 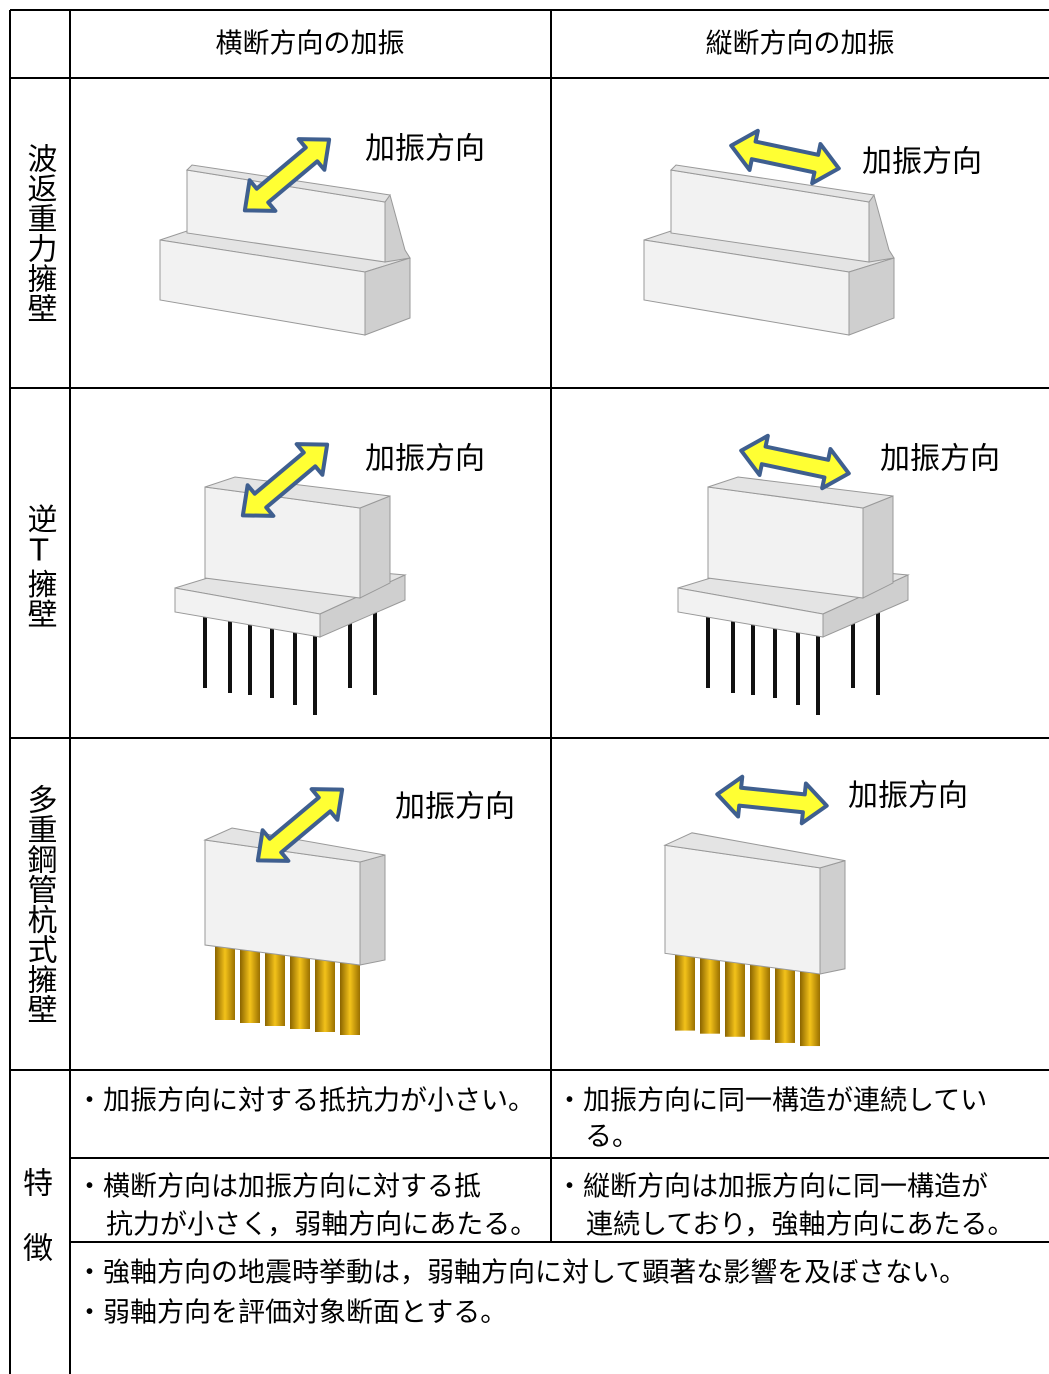 What do you see at coordinates (40, 233) in the screenshot?
I see `row-label: 波返重力擁壁` at bounding box center [40, 233].